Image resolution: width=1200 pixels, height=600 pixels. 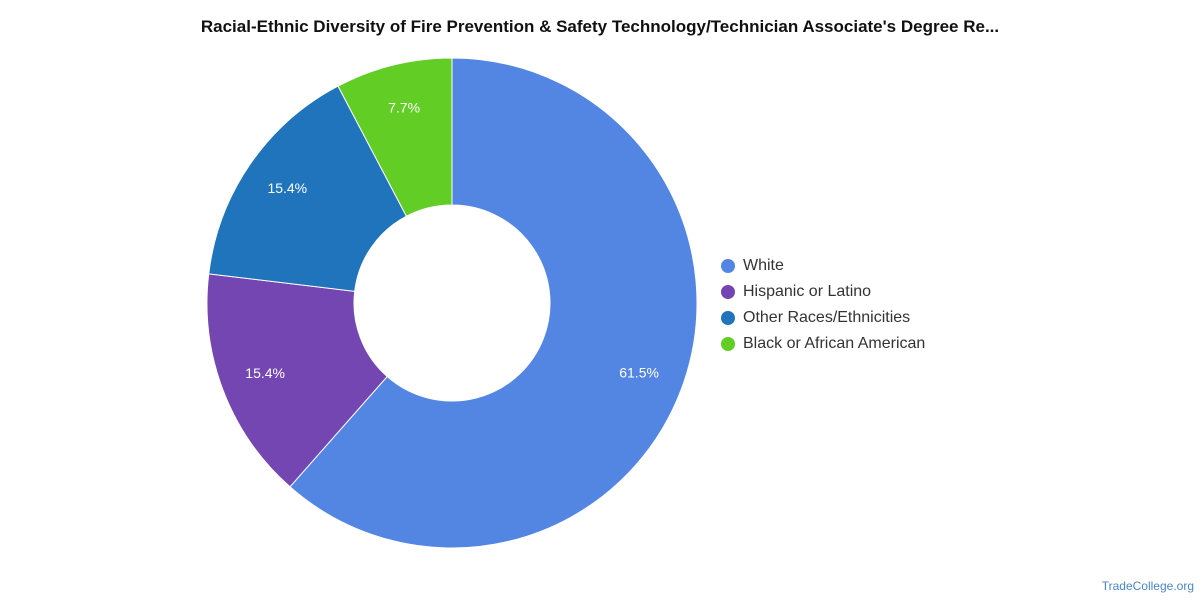 I want to click on legend-item-black-or-african-american: Black or African American, so click(x=823, y=344).